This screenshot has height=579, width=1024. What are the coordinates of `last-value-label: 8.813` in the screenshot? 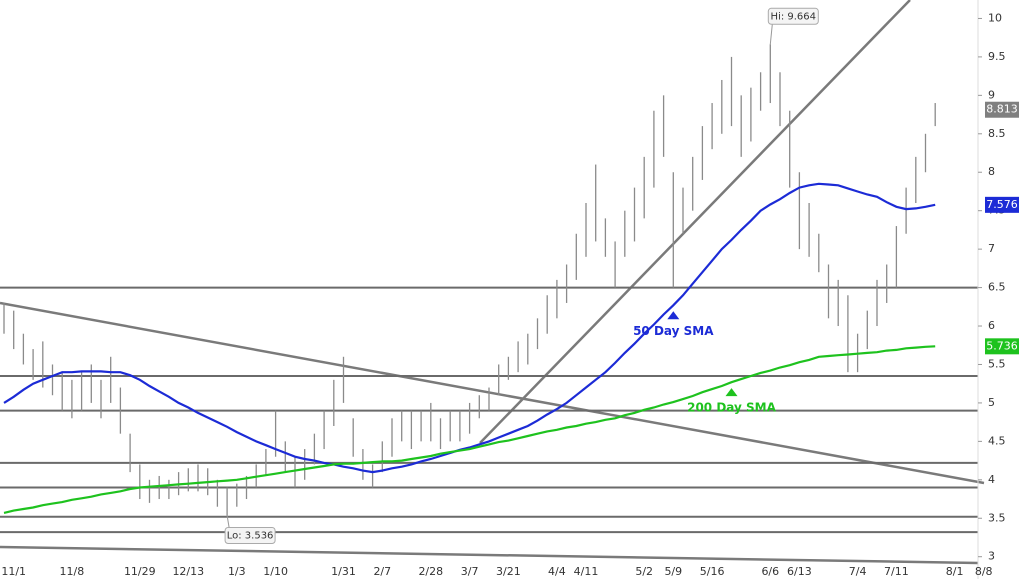 It's located at (1002, 109).